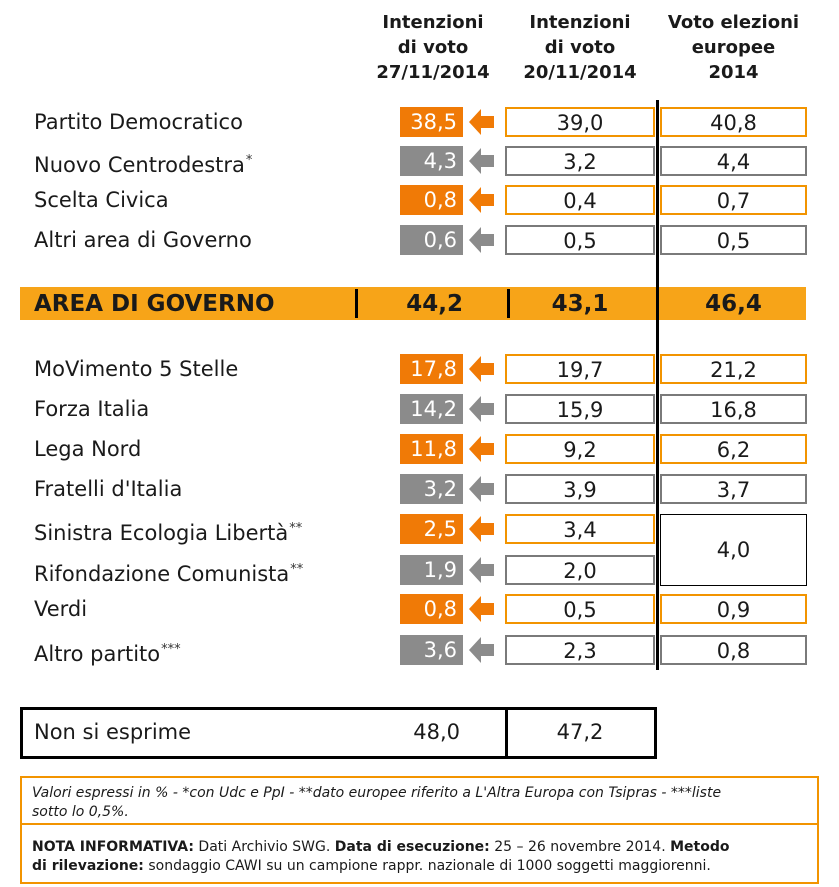 This screenshot has width=839, height=887. Describe the element at coordinates (580, 529) in the screenshot. I see `value-previous-cell: 3,4` at that location.